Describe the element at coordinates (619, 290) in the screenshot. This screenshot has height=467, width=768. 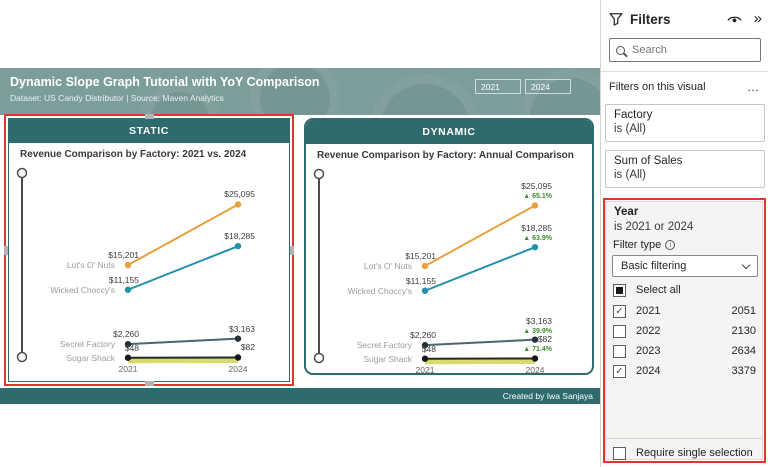
I see `select-all-checkbox` at that location.